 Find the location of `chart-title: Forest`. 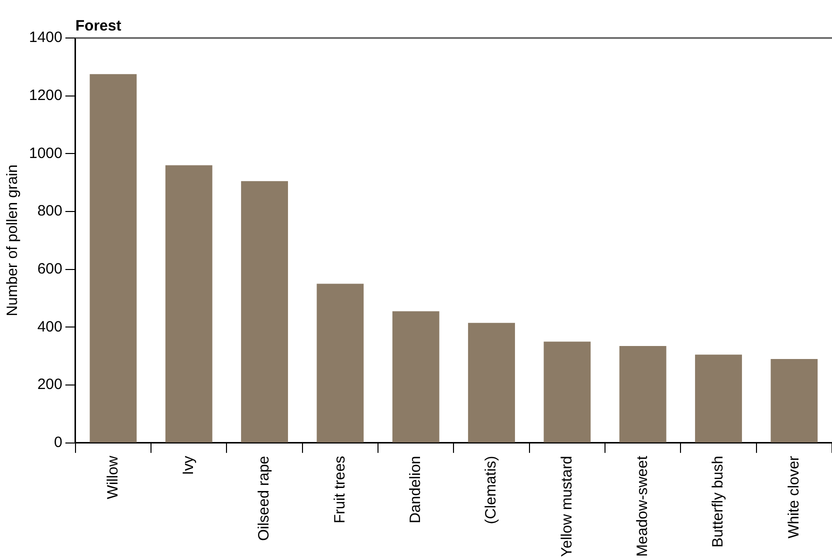

chart-title: Forest is located at coordinates (98, 26).